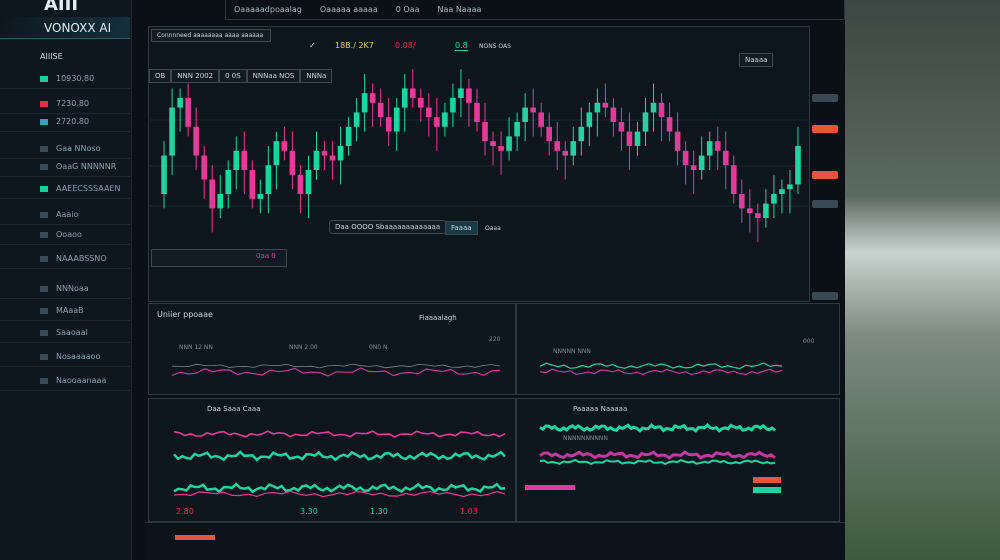 Image resolution: width=1000 pixels, height=560 pixels. Describe the element at coordinates (70, 148) in the screenshot. I see `sidebar-item: Gaa NNoso` at that location.